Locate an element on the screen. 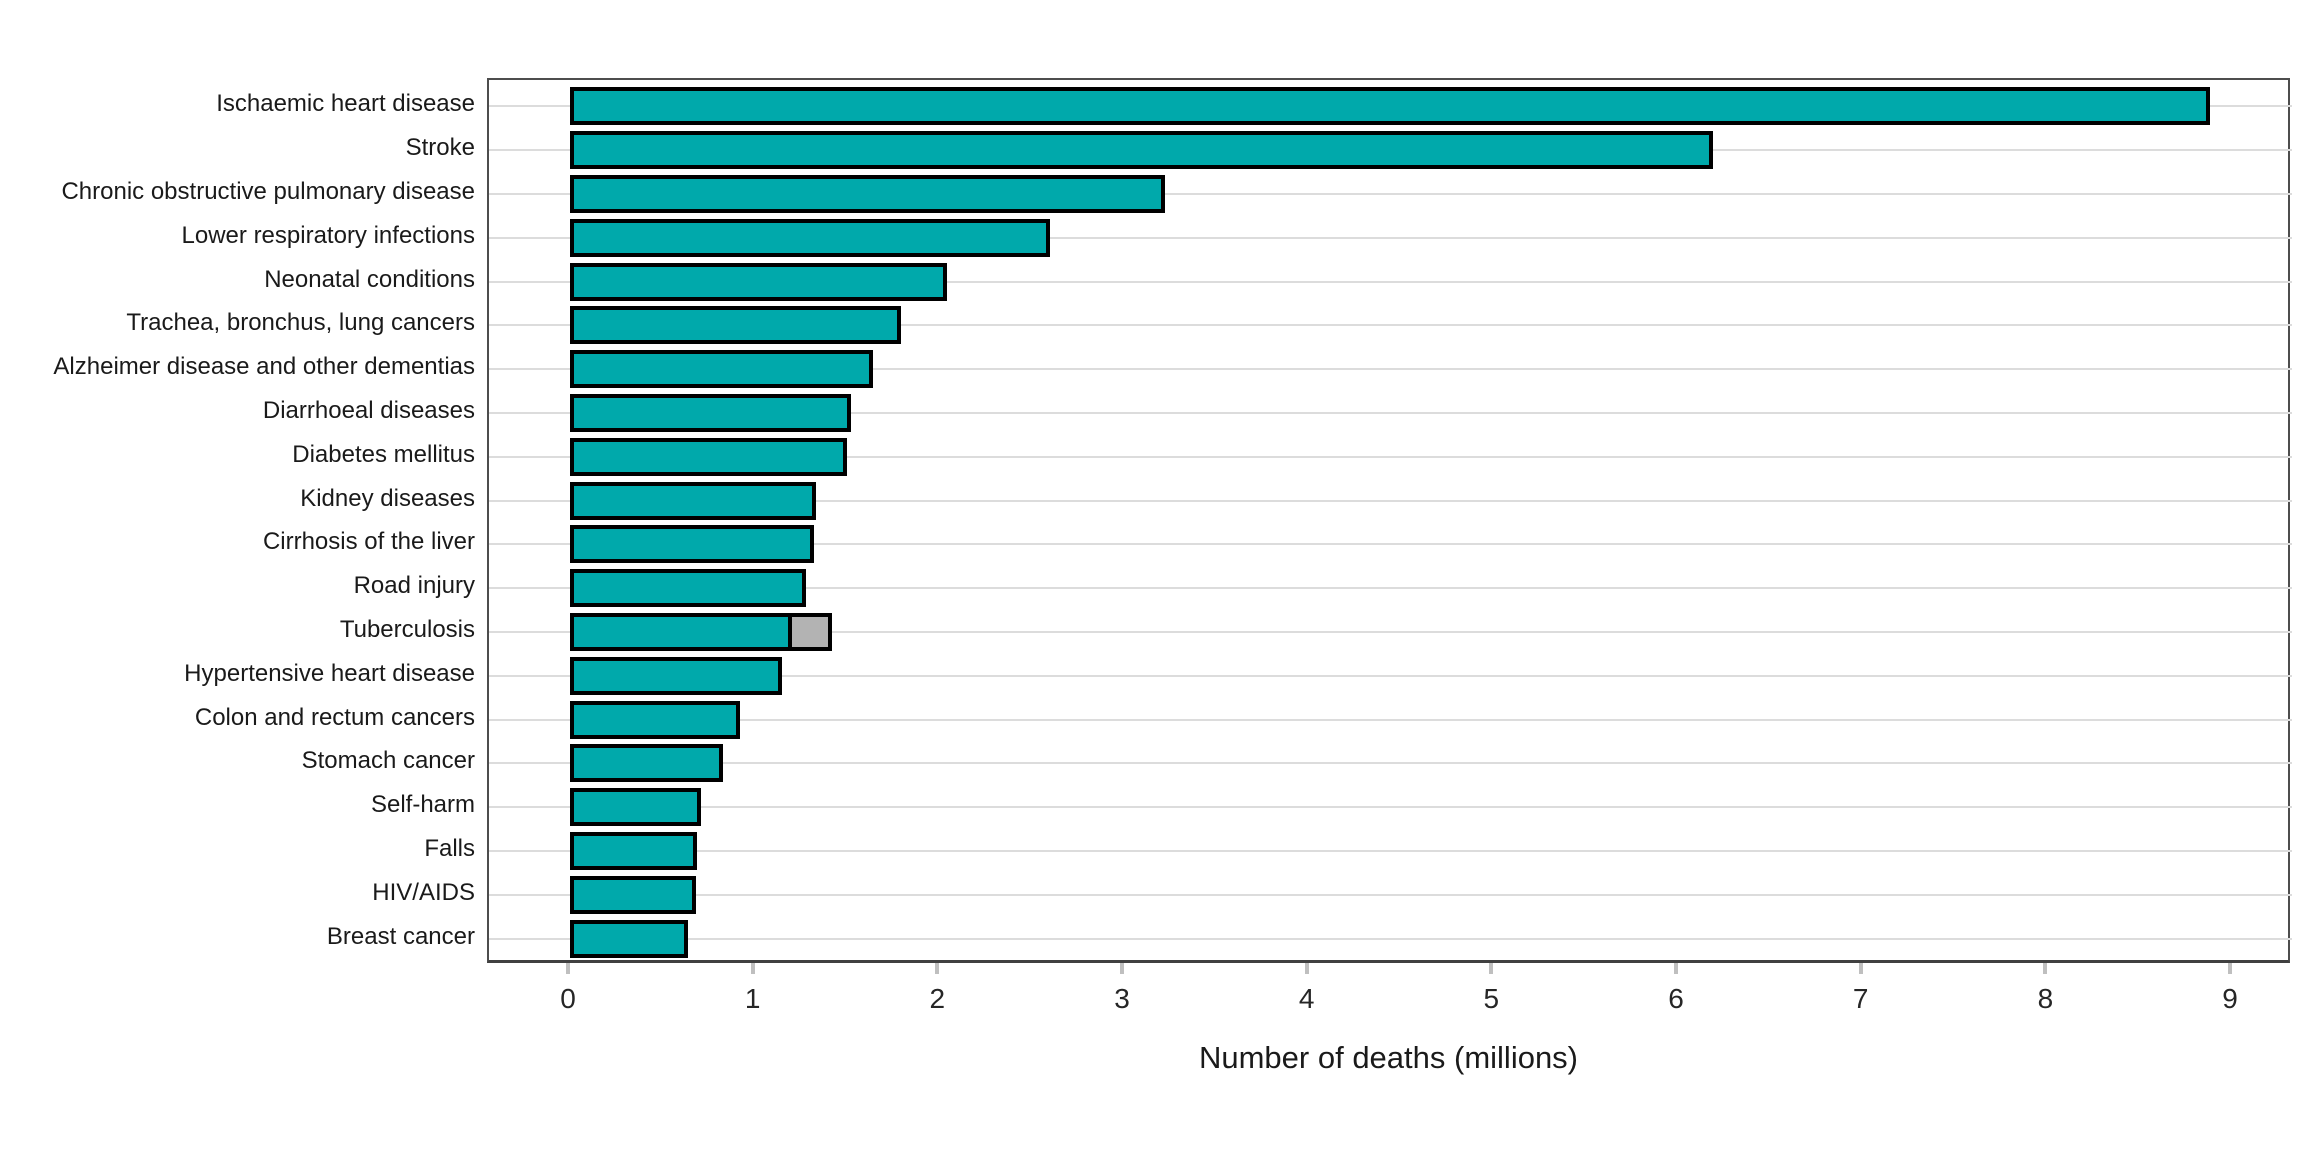  x-tick-label: 4 is located at coordinates (1306, 998).